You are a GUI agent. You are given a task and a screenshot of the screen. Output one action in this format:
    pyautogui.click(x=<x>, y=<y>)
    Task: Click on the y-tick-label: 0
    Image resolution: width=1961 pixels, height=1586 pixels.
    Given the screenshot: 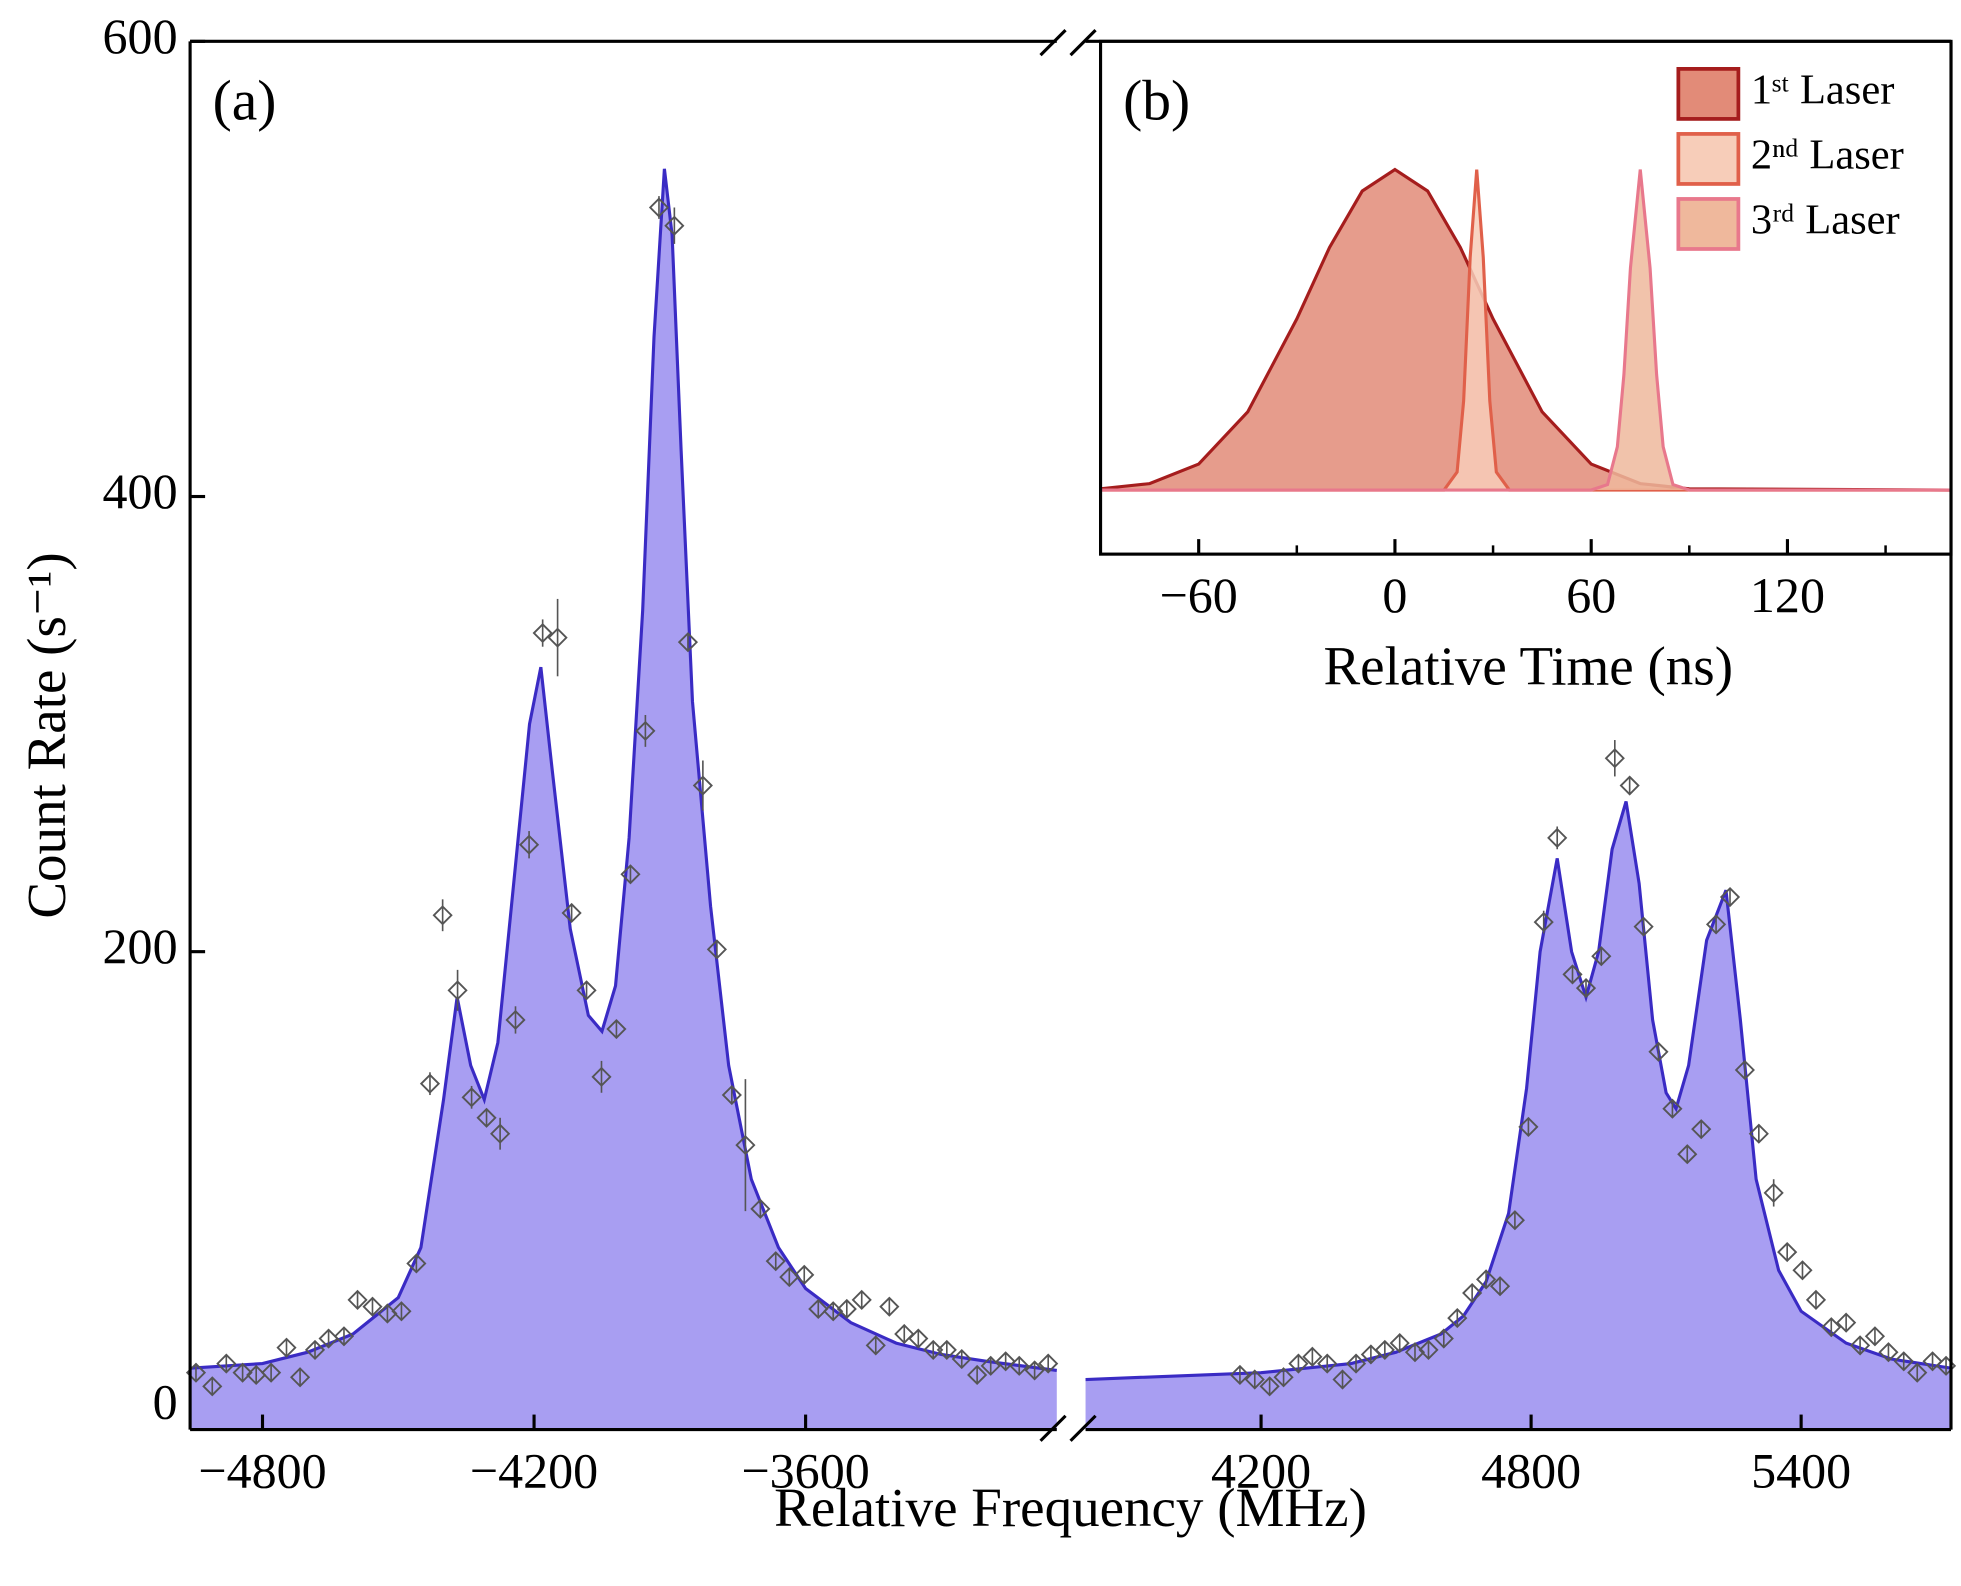 What is the action you would take?
    pyautogui.click(x=165, y=1401)
    